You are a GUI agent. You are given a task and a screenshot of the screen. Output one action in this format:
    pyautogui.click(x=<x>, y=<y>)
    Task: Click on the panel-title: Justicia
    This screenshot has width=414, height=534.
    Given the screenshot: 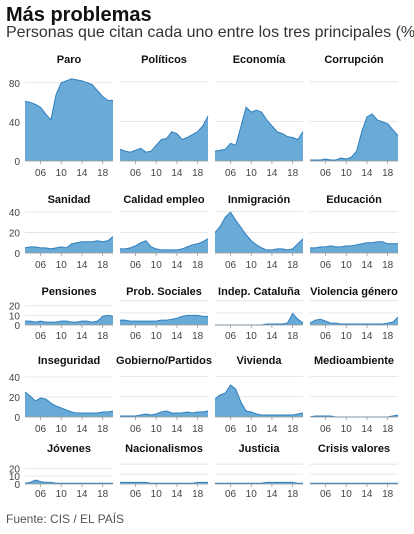 What is the action you would take?
    pyautogui.click(x=260, y=449)
    